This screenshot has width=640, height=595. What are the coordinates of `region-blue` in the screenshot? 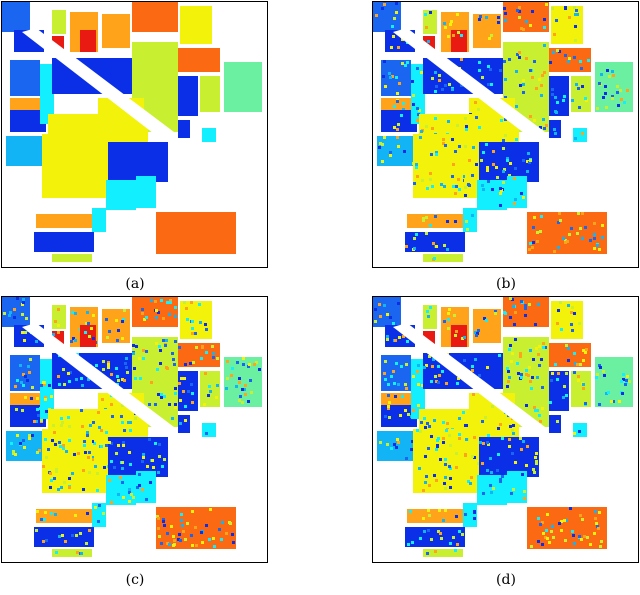 It's located at (559, 96).